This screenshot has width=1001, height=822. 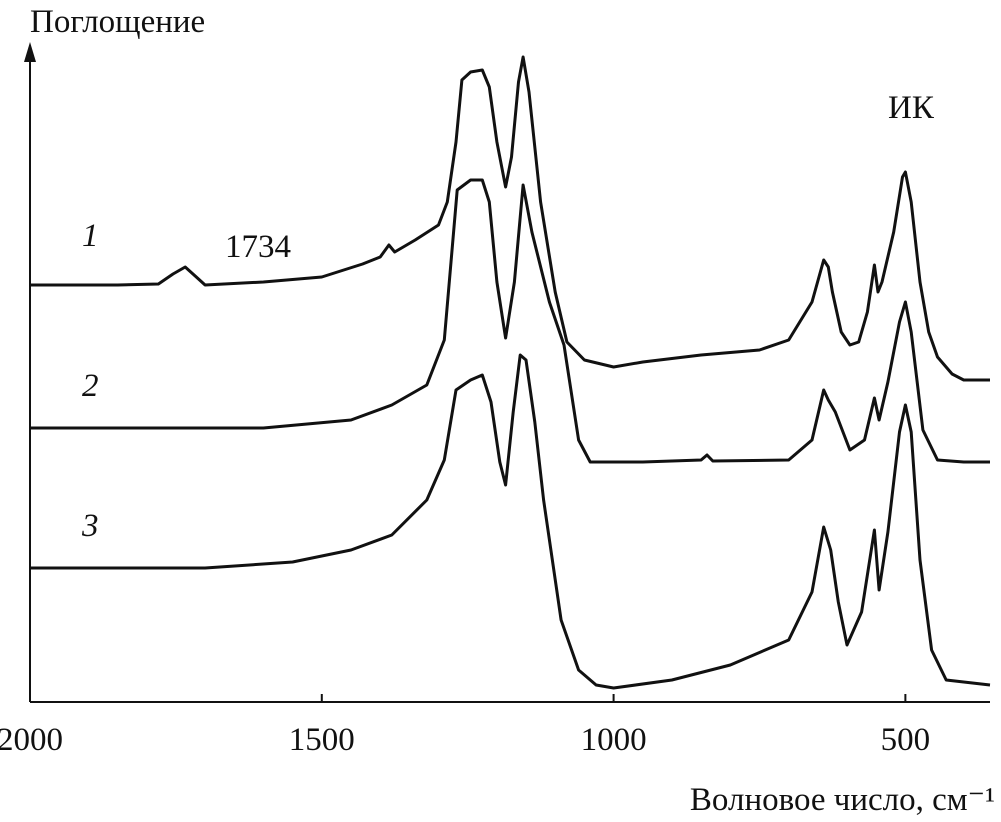 I want to click on x-tick-label: 500, so click(x=906, y=740).